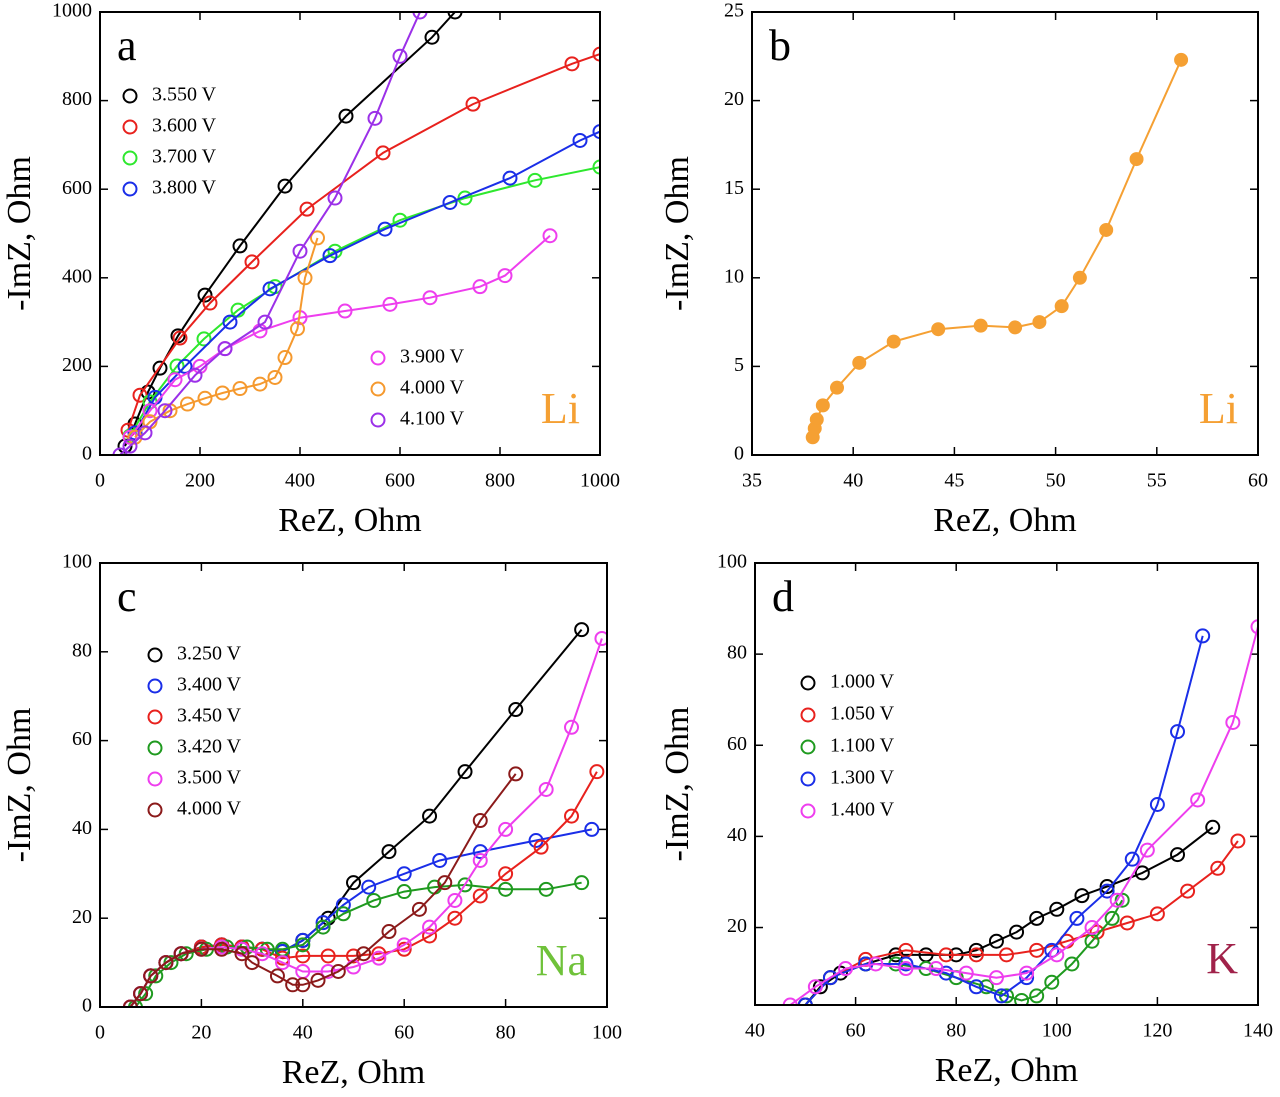 The width and height of the screenshot is (1280, 1097). What do you see at coordinates (300, 481) in the screenshot?
I see `x-tick-label: 400` at bounding box center [300, 481].